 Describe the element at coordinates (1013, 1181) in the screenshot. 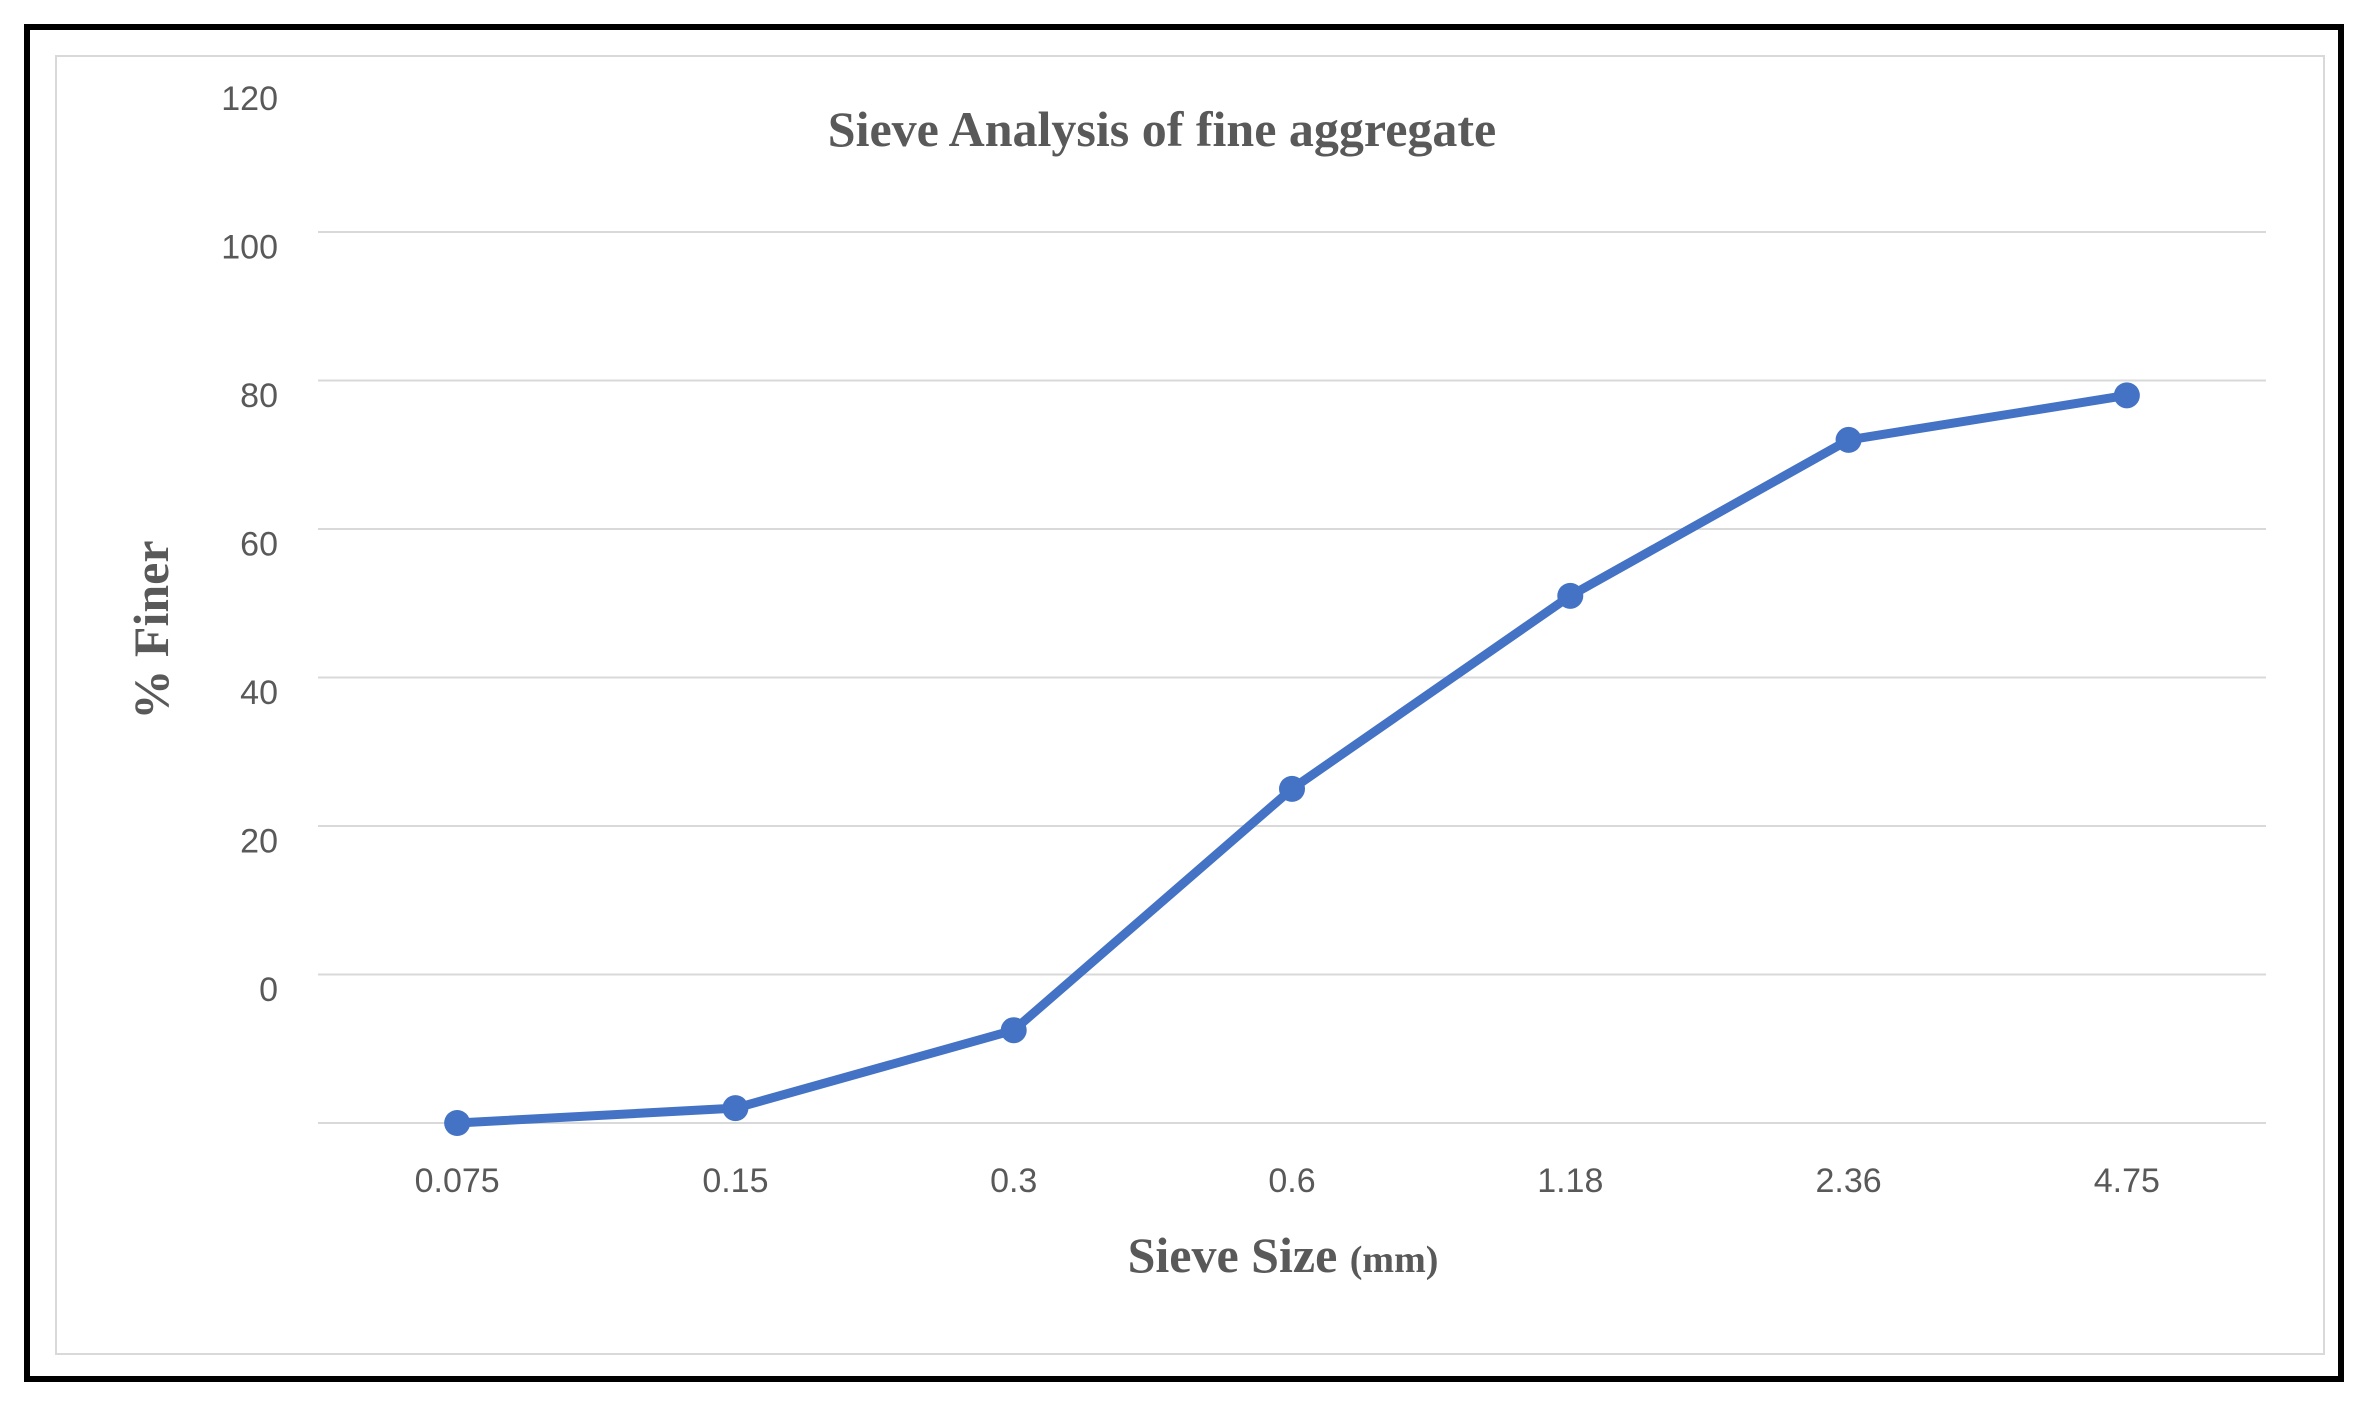

I see `x-tick-label: 0.3` at that location.